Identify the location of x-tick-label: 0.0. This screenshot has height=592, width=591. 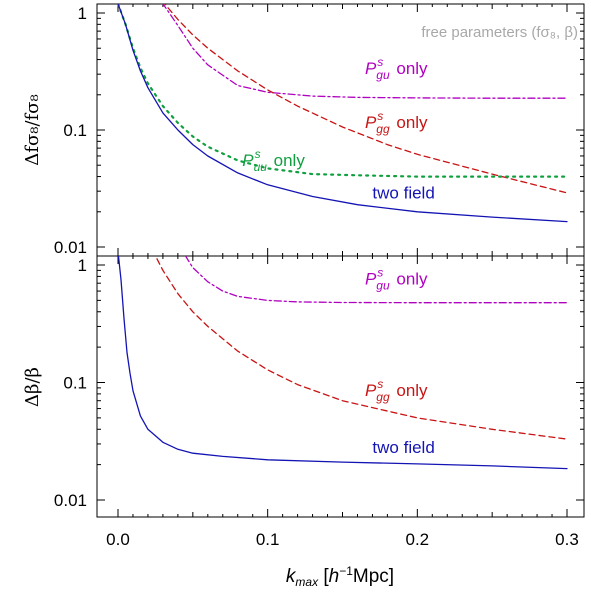
(118, 539).